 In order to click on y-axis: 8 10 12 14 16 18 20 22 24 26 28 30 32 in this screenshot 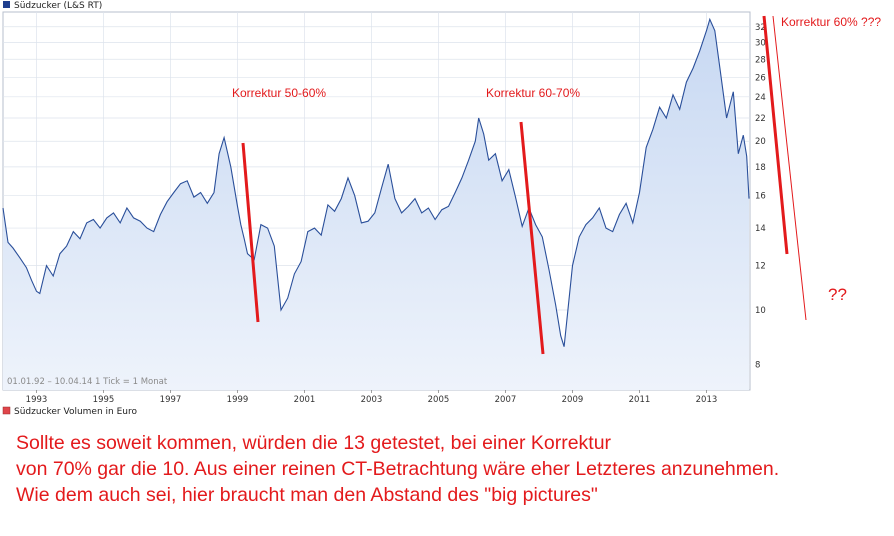, I will do `click(760, 197)`.